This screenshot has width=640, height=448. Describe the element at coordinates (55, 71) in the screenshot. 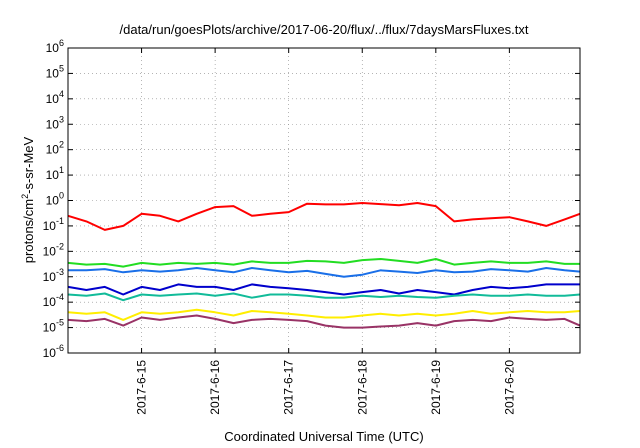

I see `y-tick-label: 10⁵` at that location.